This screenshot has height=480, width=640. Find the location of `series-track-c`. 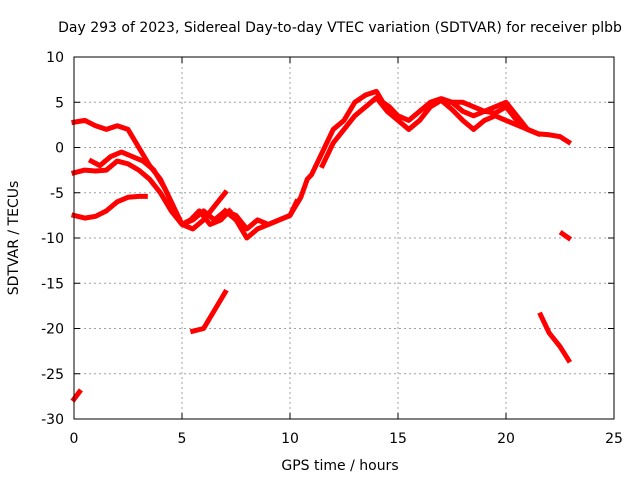

series-track-c is located at coordinates (149, 195).